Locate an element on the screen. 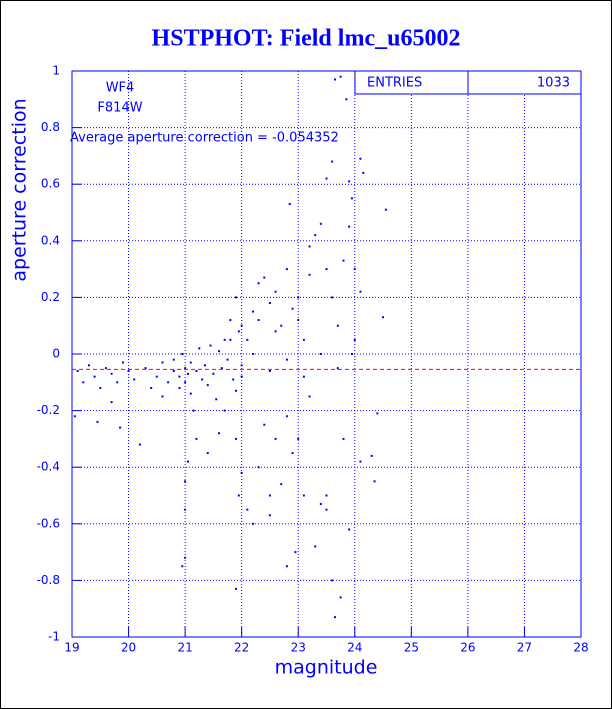 The height and width of the screenshot is (709, 612). x-tick-label: 25 is located at coordinates (411, 648).